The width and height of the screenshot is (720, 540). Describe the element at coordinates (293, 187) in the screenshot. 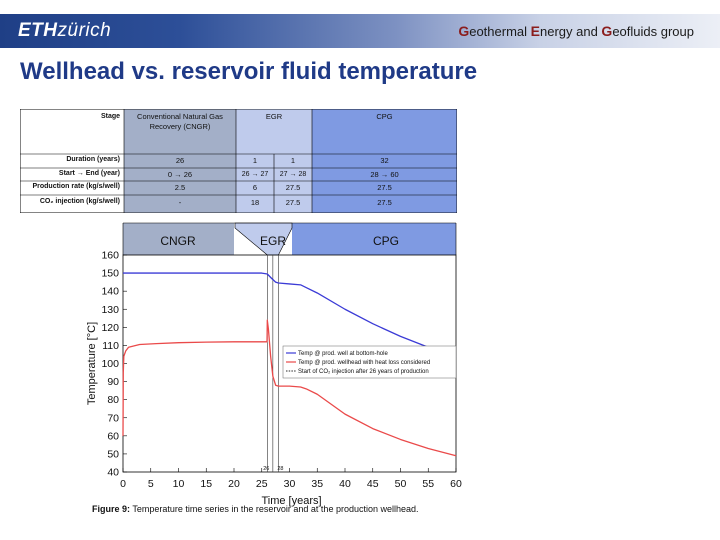

I see `cell-production-egr2: 27.5` at that location.